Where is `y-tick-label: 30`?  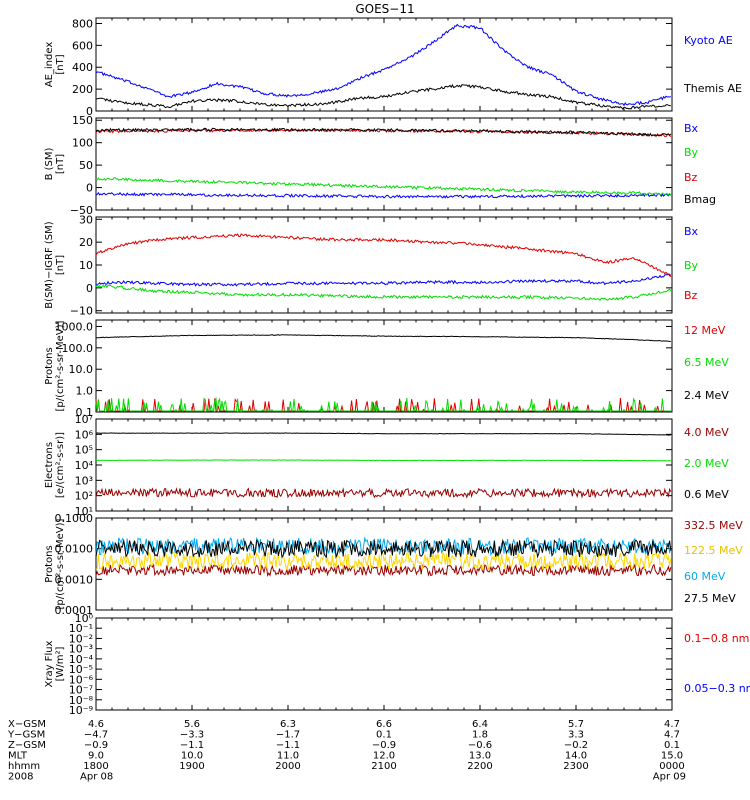 y-tick-label: 30 is located at coordinates (86, 219).